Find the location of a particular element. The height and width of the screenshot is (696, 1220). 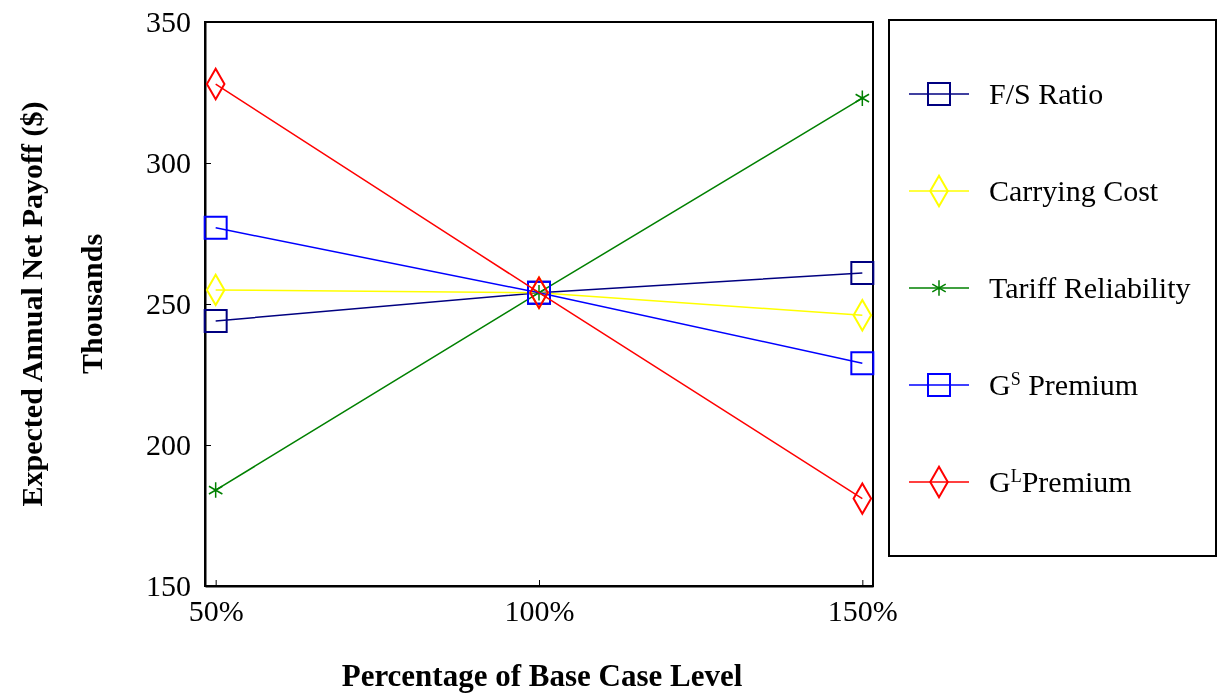

legend-label: G$^{L}$Premium is located at coordinates (1060, 481).